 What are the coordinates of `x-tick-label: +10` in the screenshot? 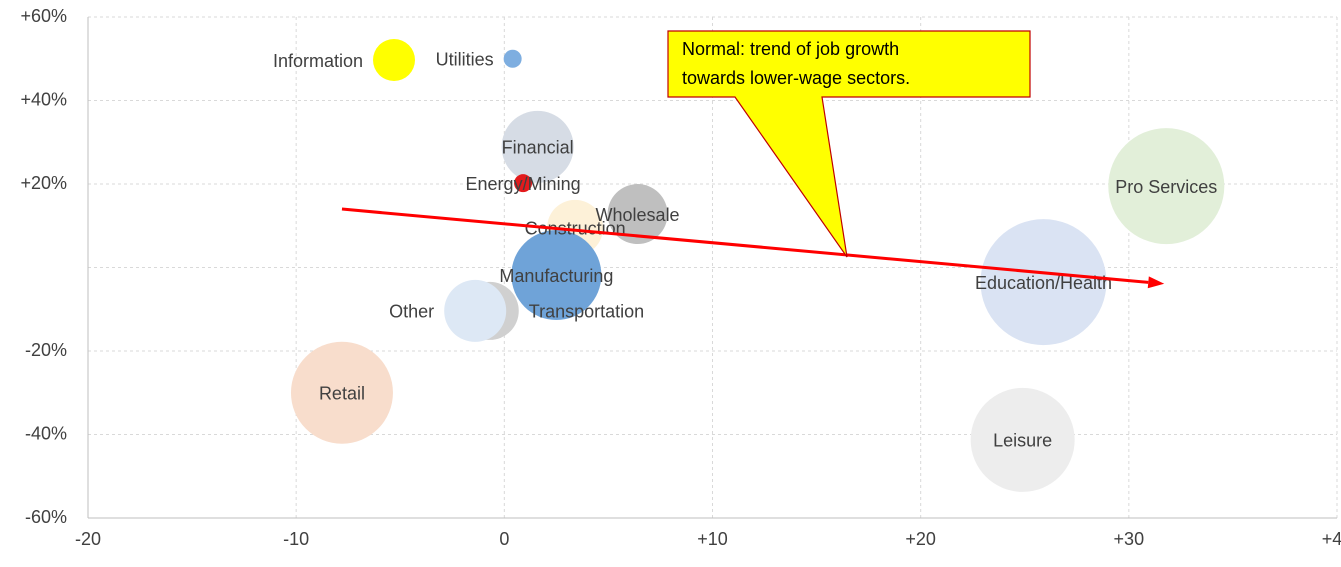 It's located at (712, 539).